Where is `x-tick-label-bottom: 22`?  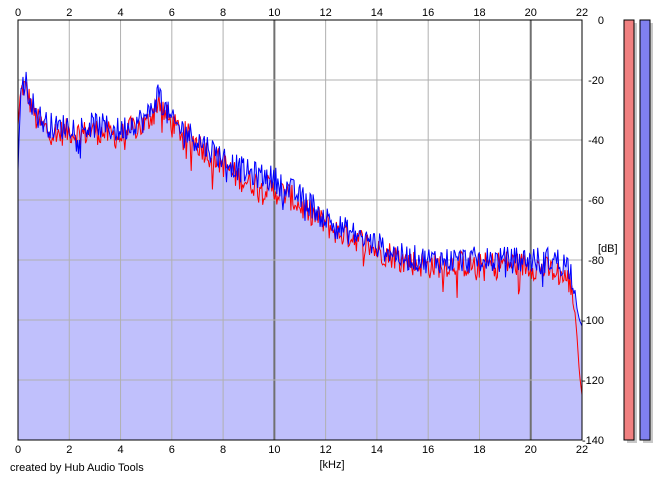 x-tick-label-bottom: 22 is located at coordinates (582, 450).